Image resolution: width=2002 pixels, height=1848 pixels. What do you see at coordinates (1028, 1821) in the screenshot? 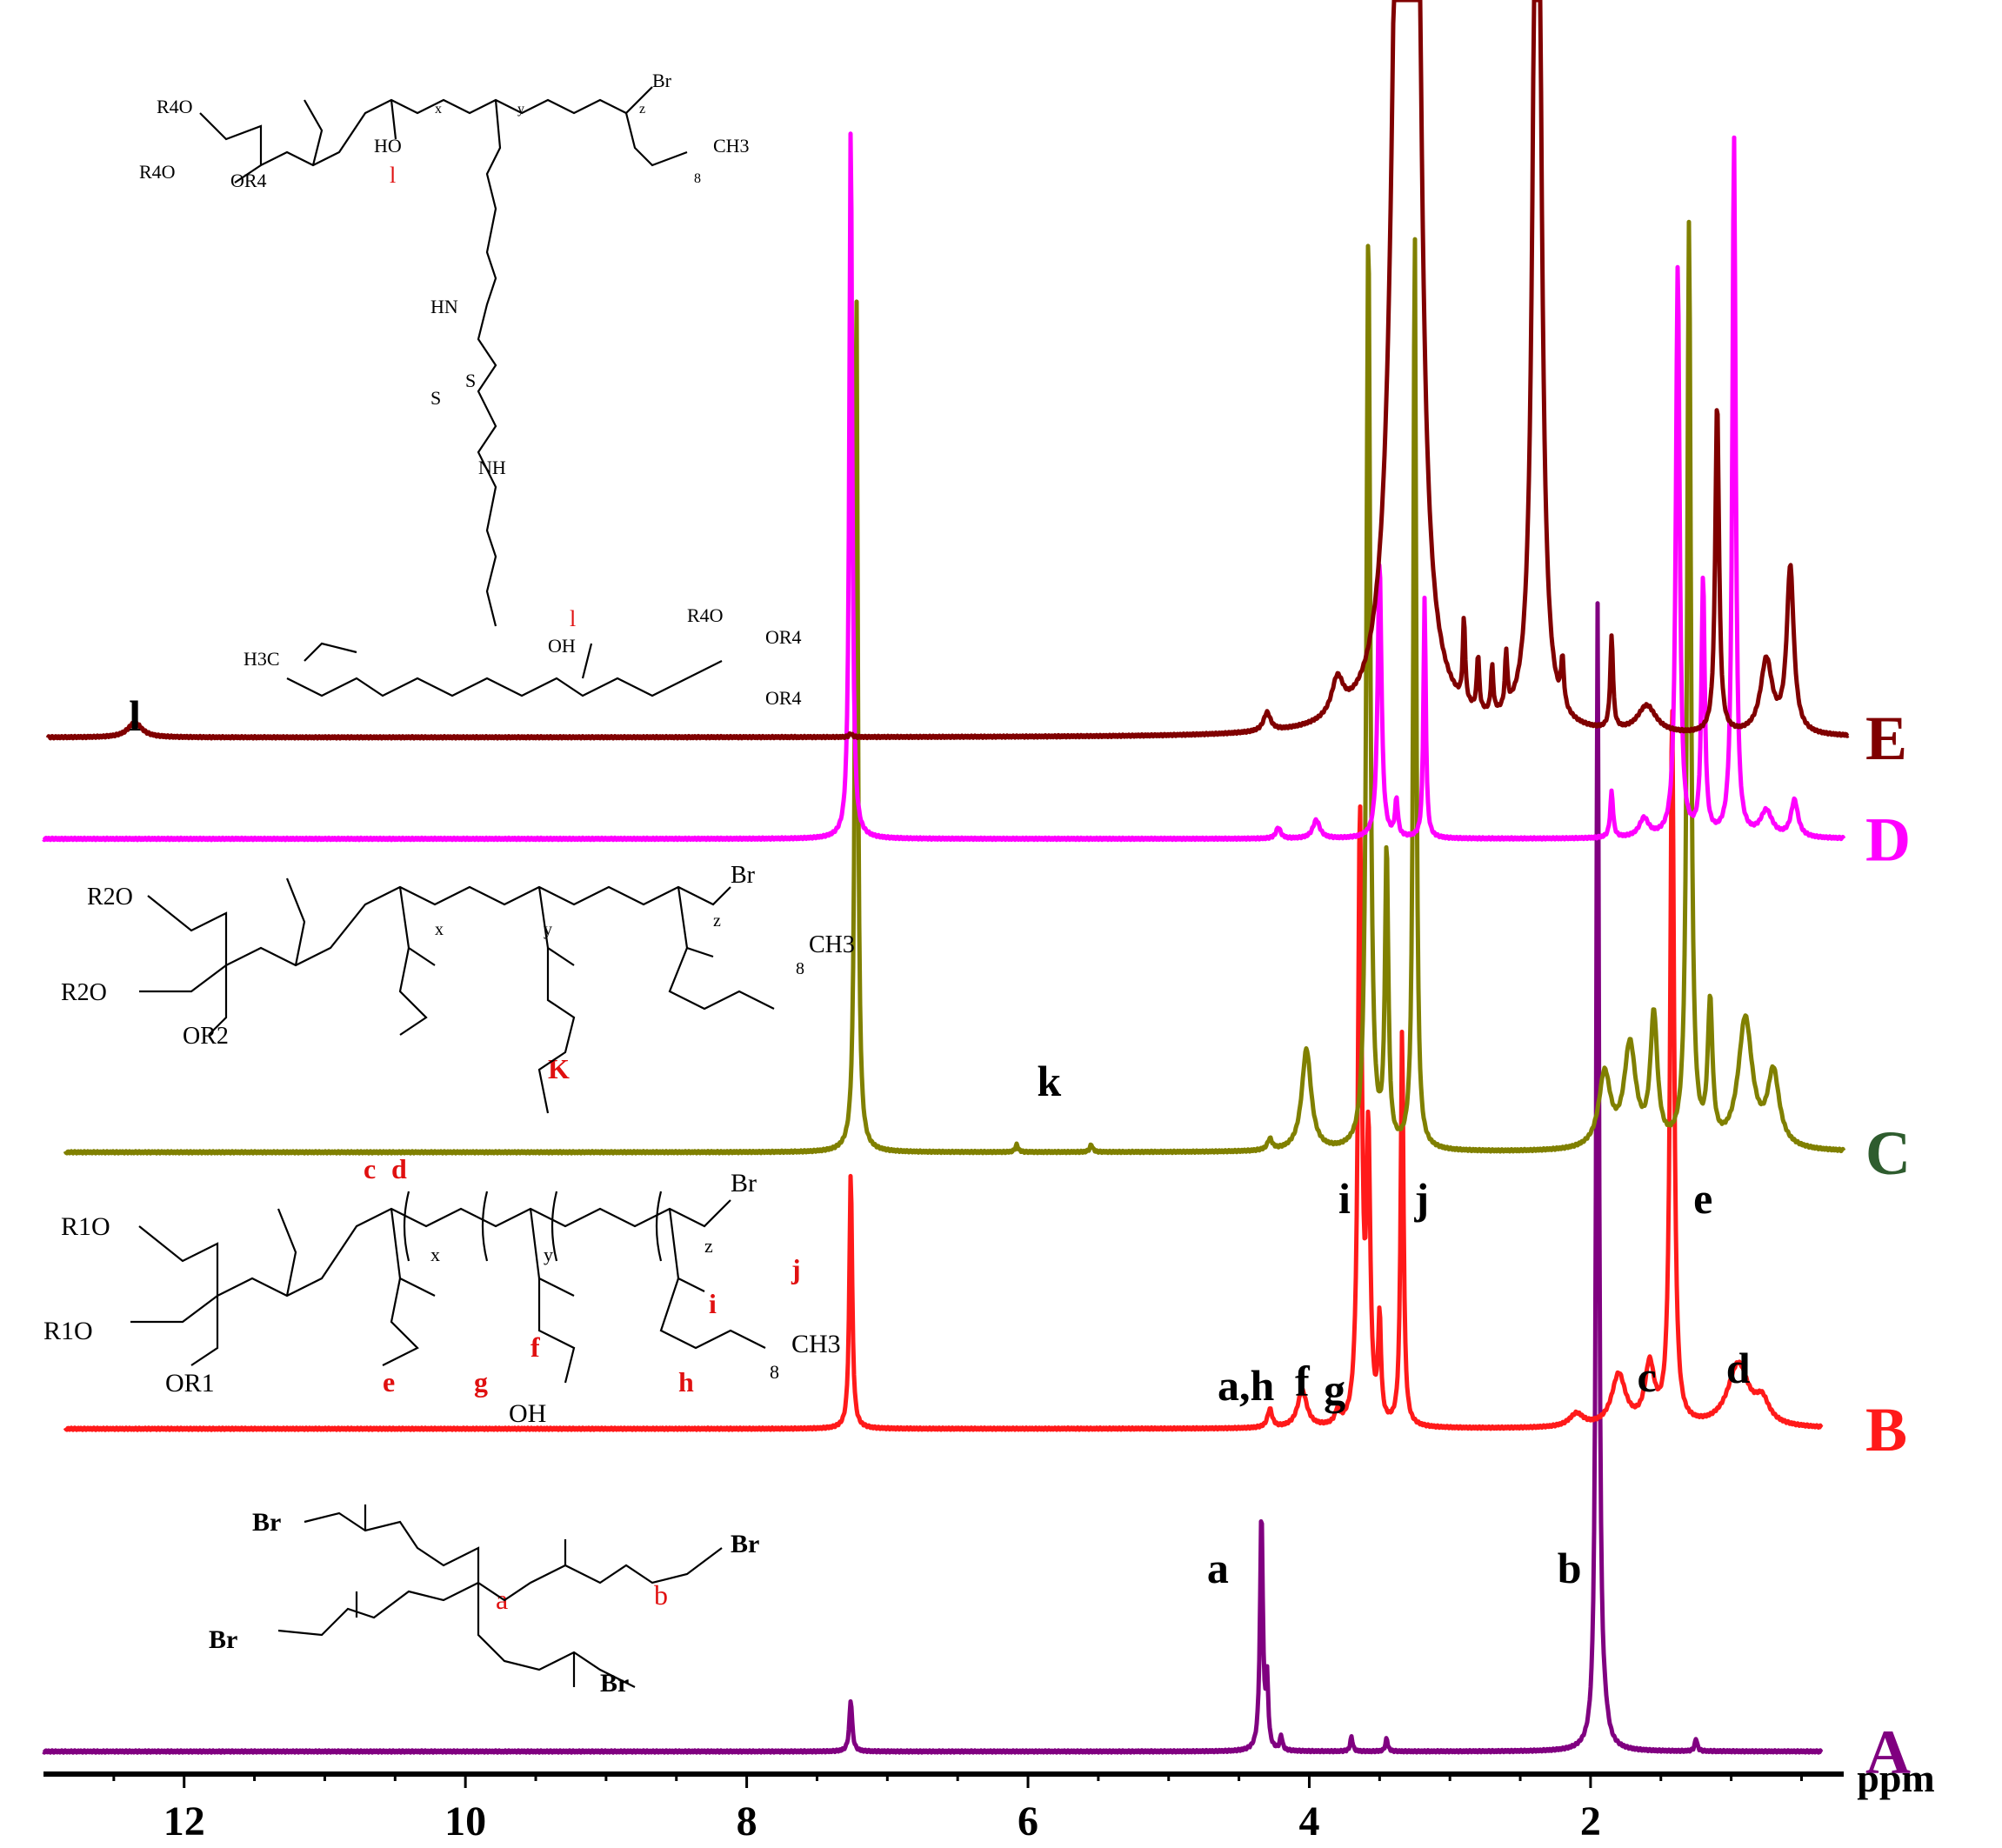
I see `x-tick-label: 6` at bounding box center [1028, 1821].